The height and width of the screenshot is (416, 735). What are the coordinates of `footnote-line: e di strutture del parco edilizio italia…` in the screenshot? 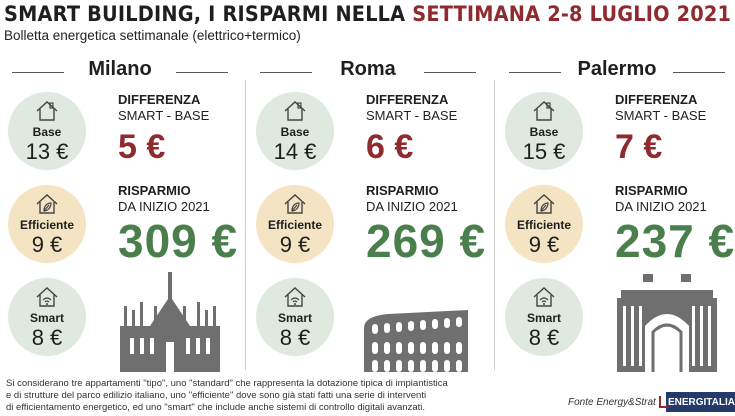 It's located at (216, 395).